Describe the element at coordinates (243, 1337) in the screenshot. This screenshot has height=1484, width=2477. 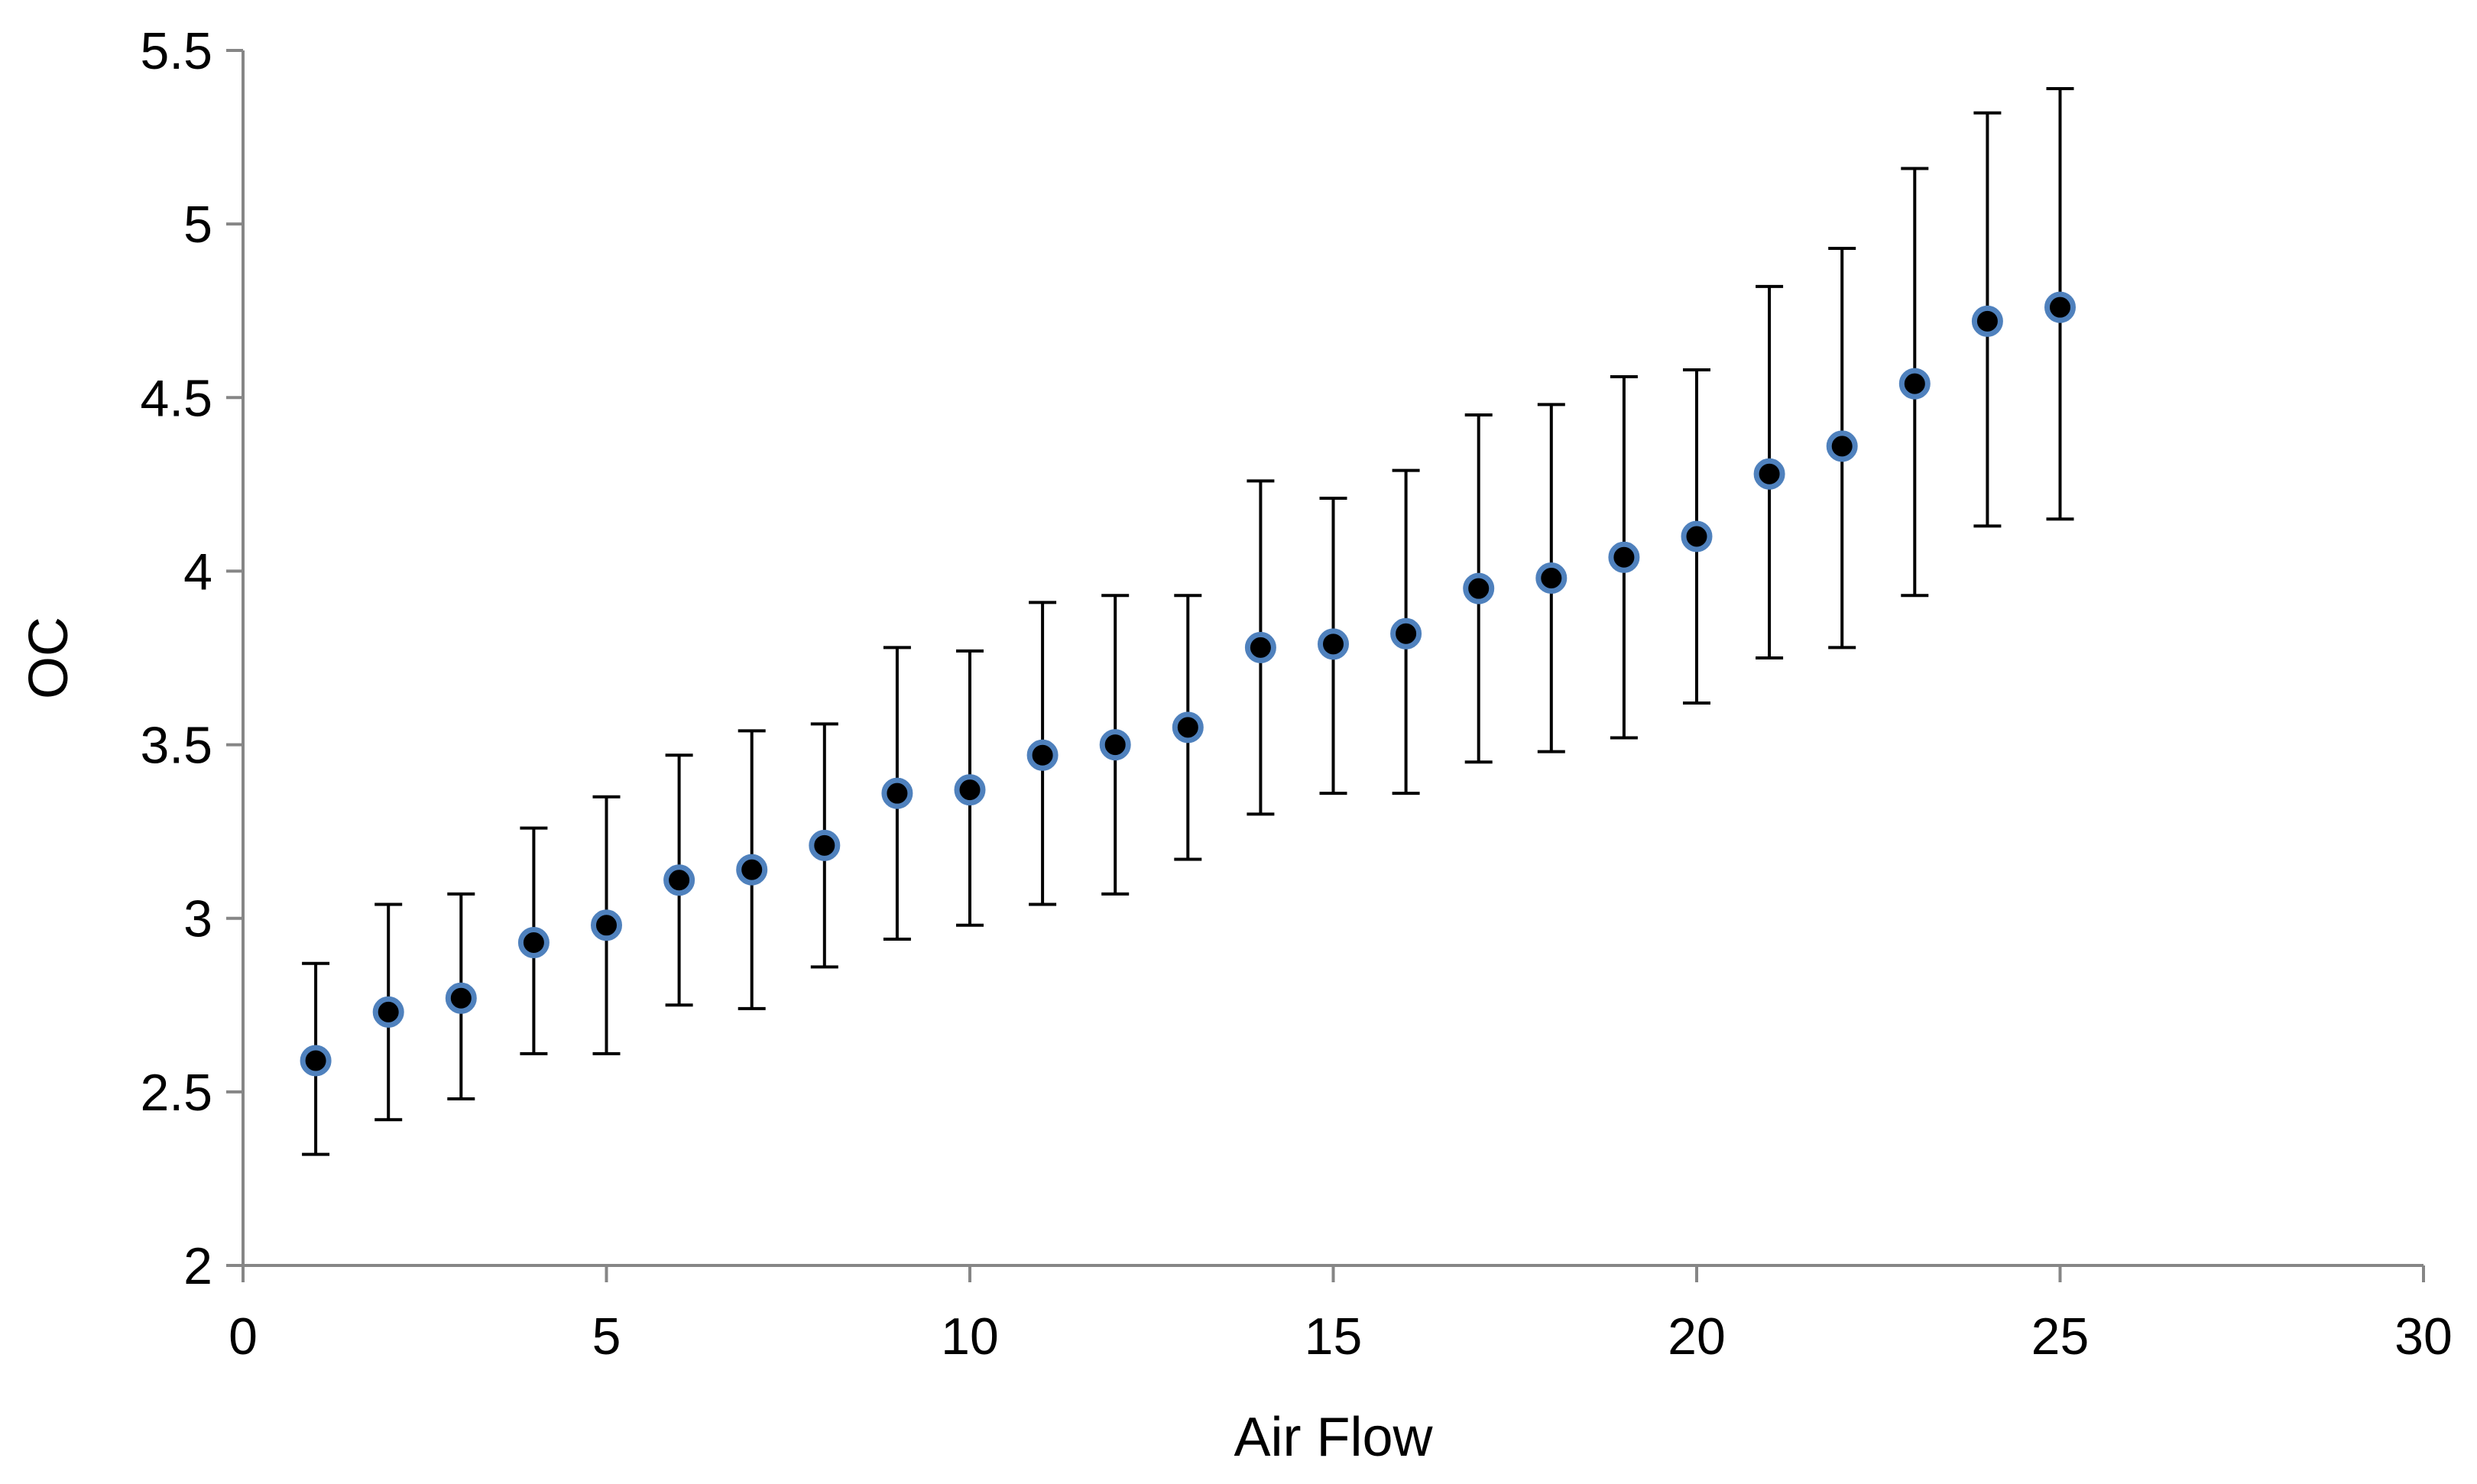
I see `x-tick-label: 0` at that location.